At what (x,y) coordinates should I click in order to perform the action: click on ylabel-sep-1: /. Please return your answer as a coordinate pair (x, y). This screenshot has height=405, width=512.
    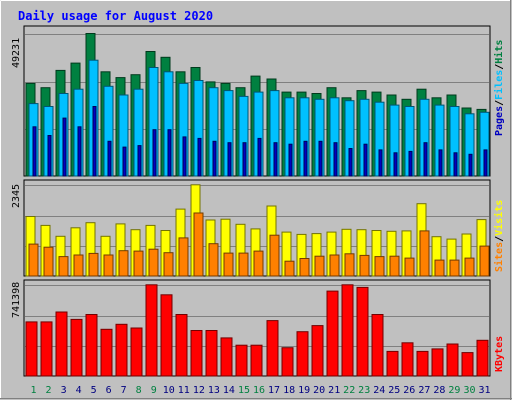
    Looking at the image, I should click on (499, 103).